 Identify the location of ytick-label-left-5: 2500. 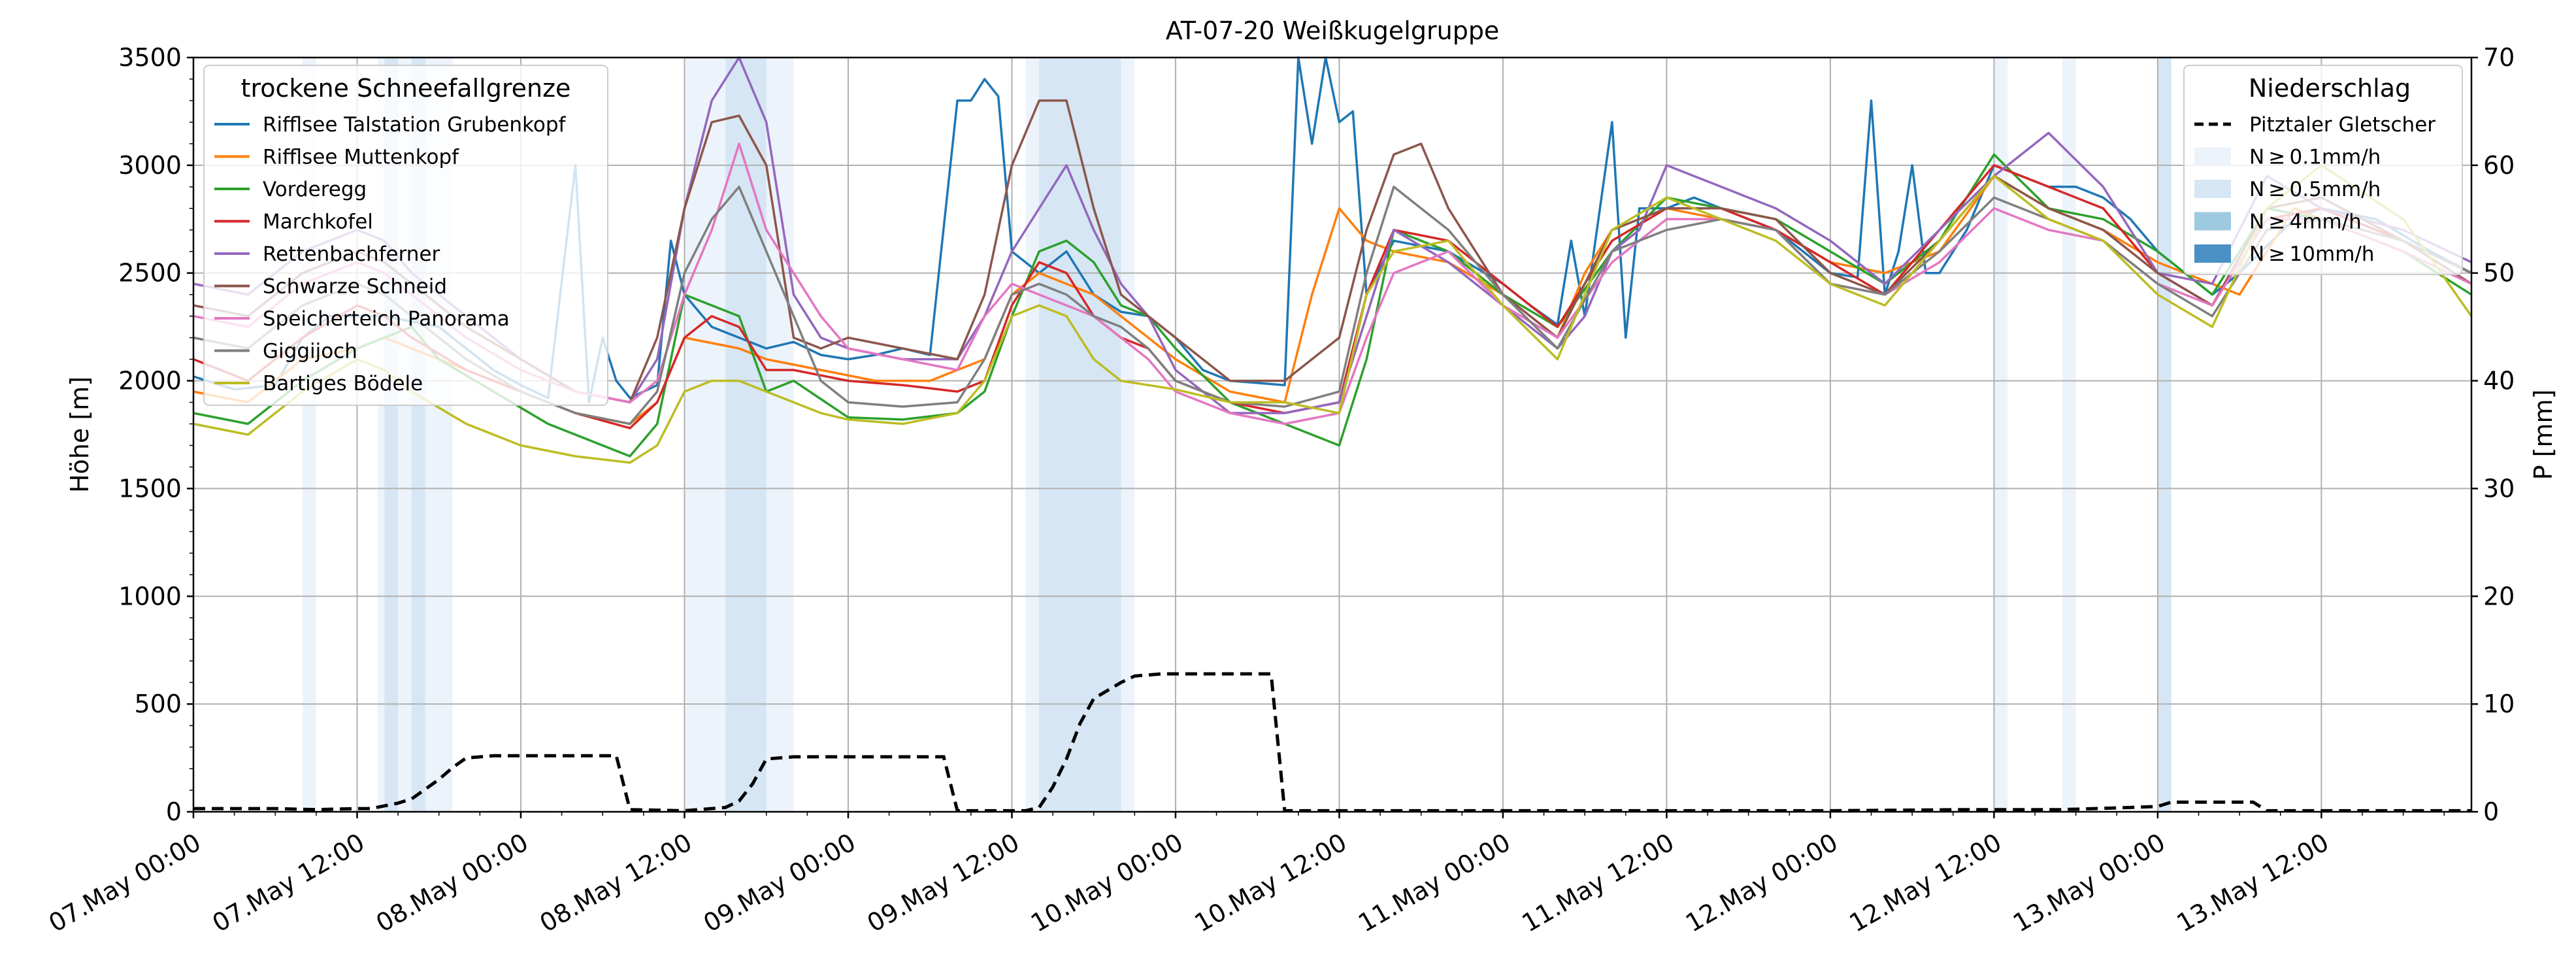
(150, 273).